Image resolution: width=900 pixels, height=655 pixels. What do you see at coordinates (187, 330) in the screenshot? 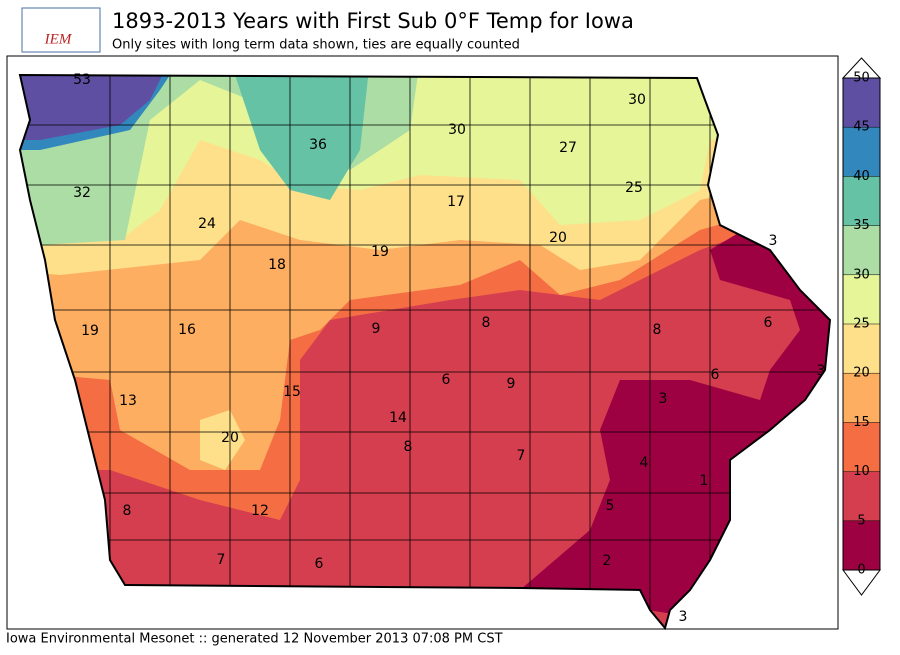
I see `station-value: 16` at bounding box center [187, 330].